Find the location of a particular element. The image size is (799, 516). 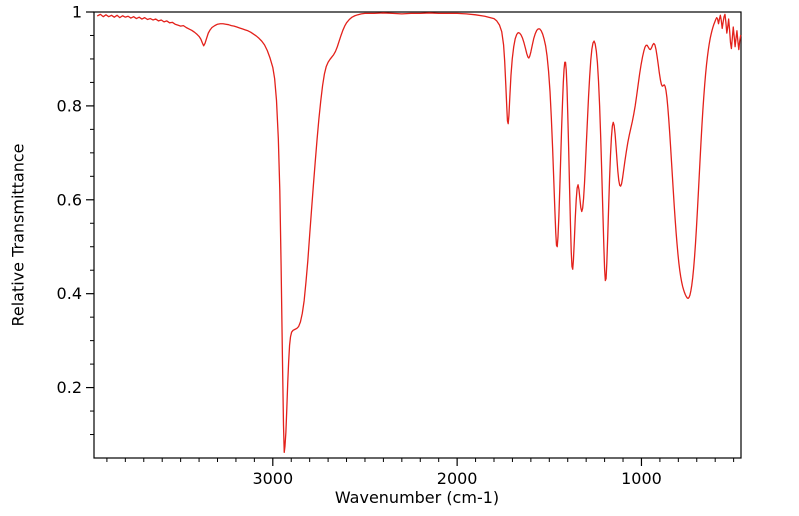

y-tick-label: 0.6 is located at coordinates (69, 199).